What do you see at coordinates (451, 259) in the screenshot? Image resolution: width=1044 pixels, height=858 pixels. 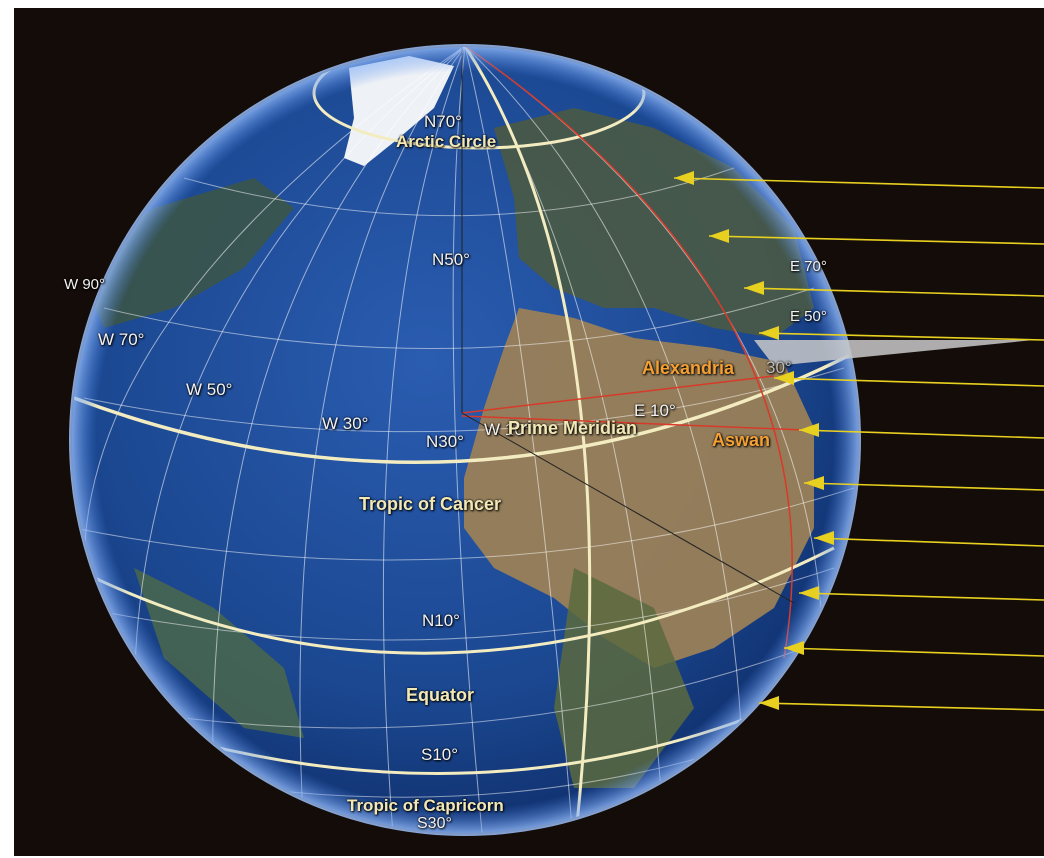 I see `label-n50: N50°` at bounding box center [451, 259].